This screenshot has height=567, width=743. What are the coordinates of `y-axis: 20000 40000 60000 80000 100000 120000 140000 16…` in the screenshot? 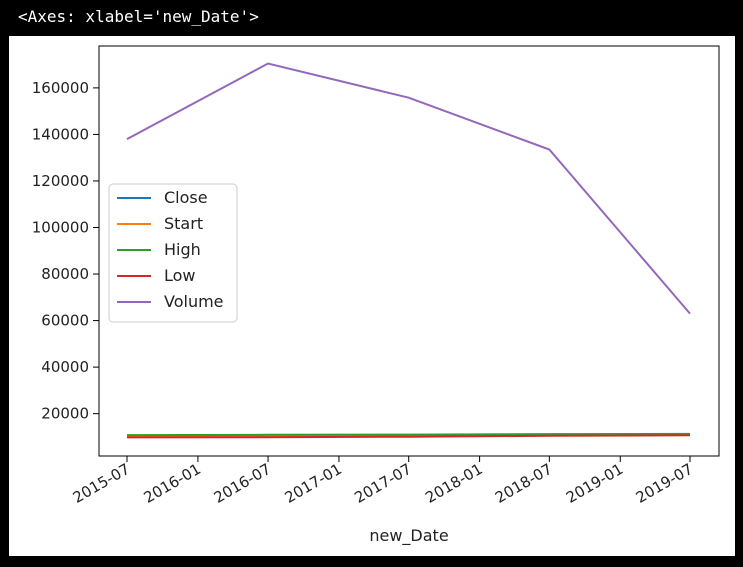 It's located at (65, 251).